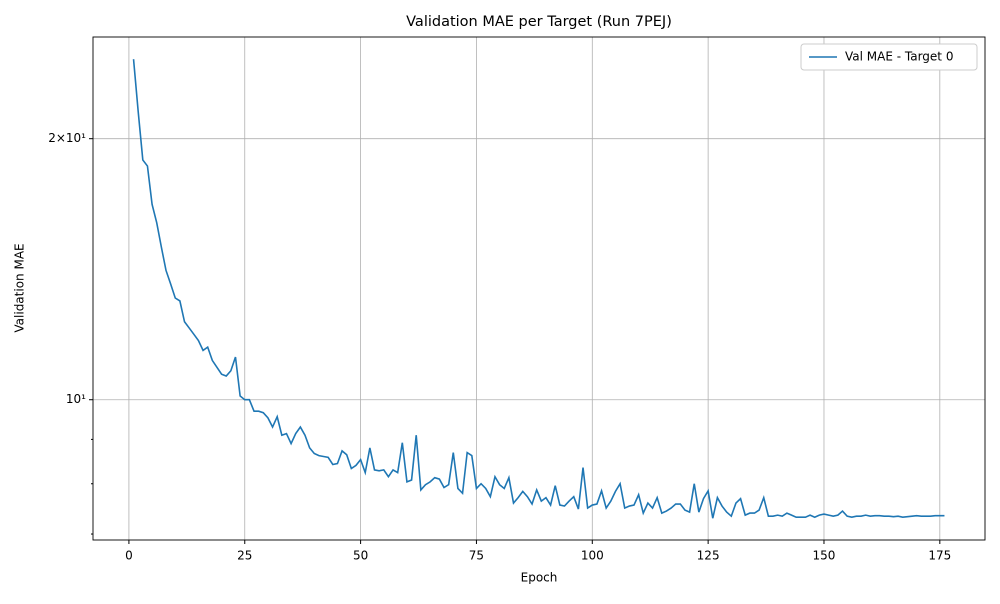 The height and width of the screenshot is (604, 1000). Describe the element at coordinates (708, 556) in the screenshot. I see `x-tick-label: 125` at that location.